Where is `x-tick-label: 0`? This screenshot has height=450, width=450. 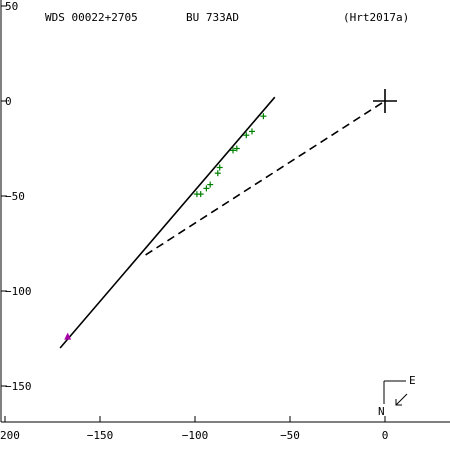 x-tick-label: 0 is located at coordinates (385, 435).